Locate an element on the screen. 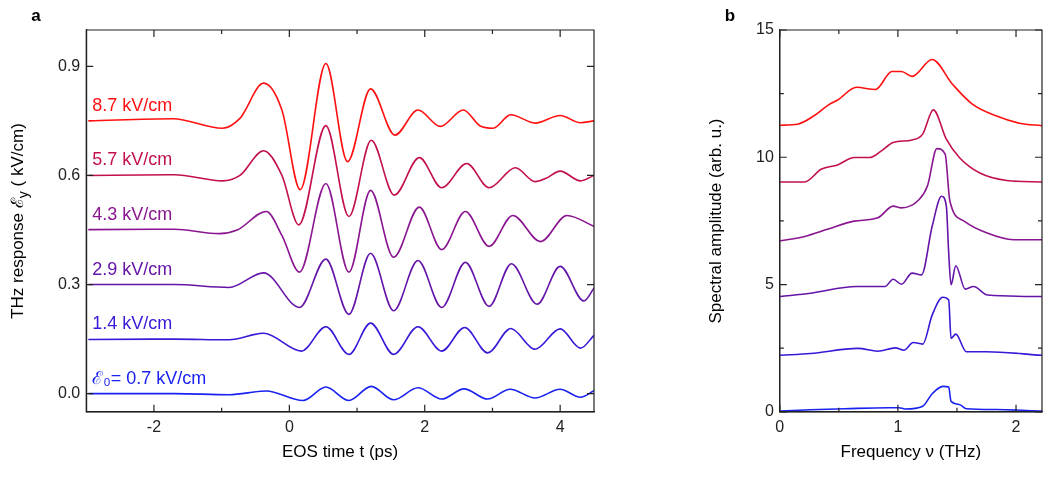 Image resolution: width=1052 pixels, height=481 pixels. series-label: 4.3 kV/cm is located at coordinates (132, 213).